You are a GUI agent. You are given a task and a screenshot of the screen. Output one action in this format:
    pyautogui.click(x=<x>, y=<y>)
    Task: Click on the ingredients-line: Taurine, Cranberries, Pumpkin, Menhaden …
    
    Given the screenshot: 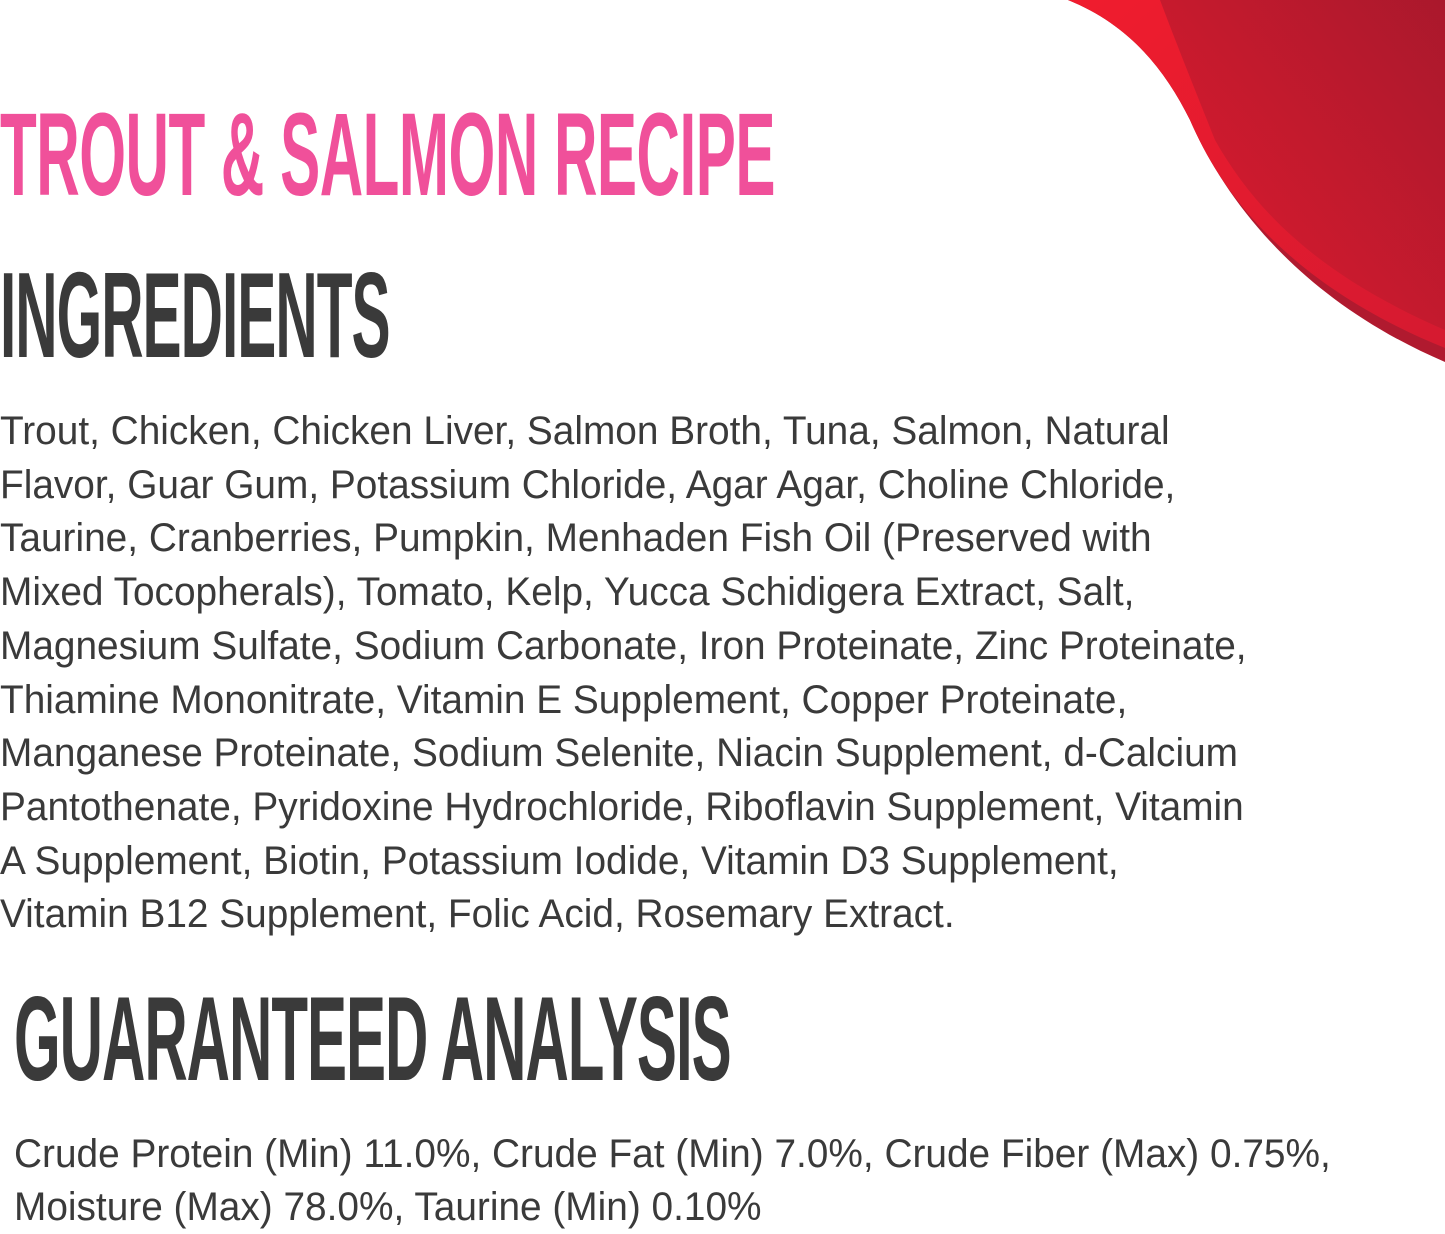 What is the action you would take?
    pyautogui.click(x=576, y=538)
    